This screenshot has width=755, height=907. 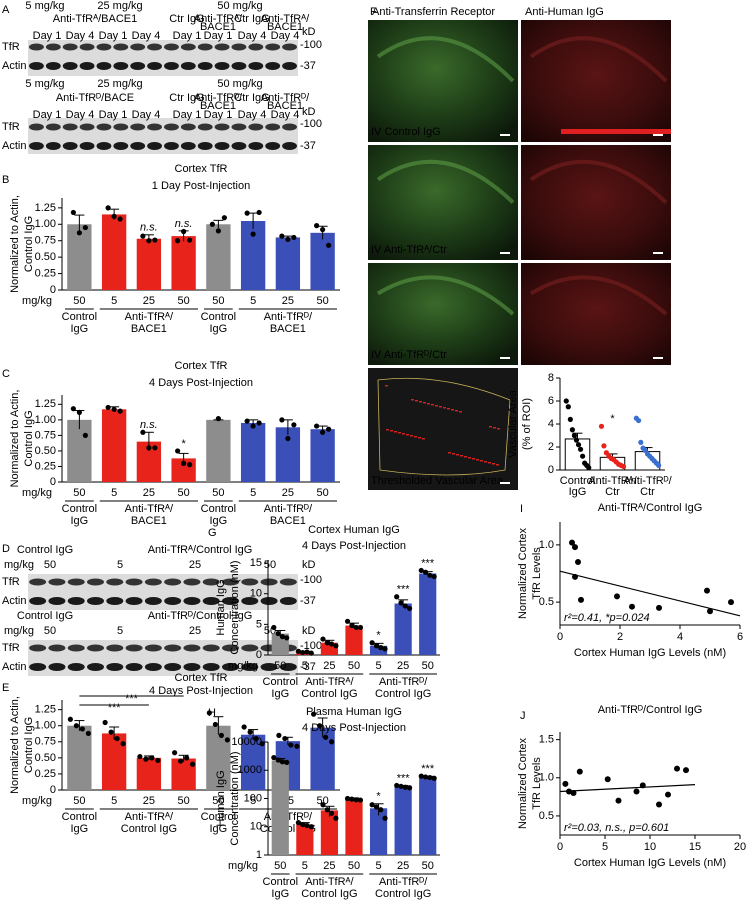 What do you see at coordinates (680, 637) in the screenshot?
I see `x-tick-label: 4` at bounding box center [680, 637].